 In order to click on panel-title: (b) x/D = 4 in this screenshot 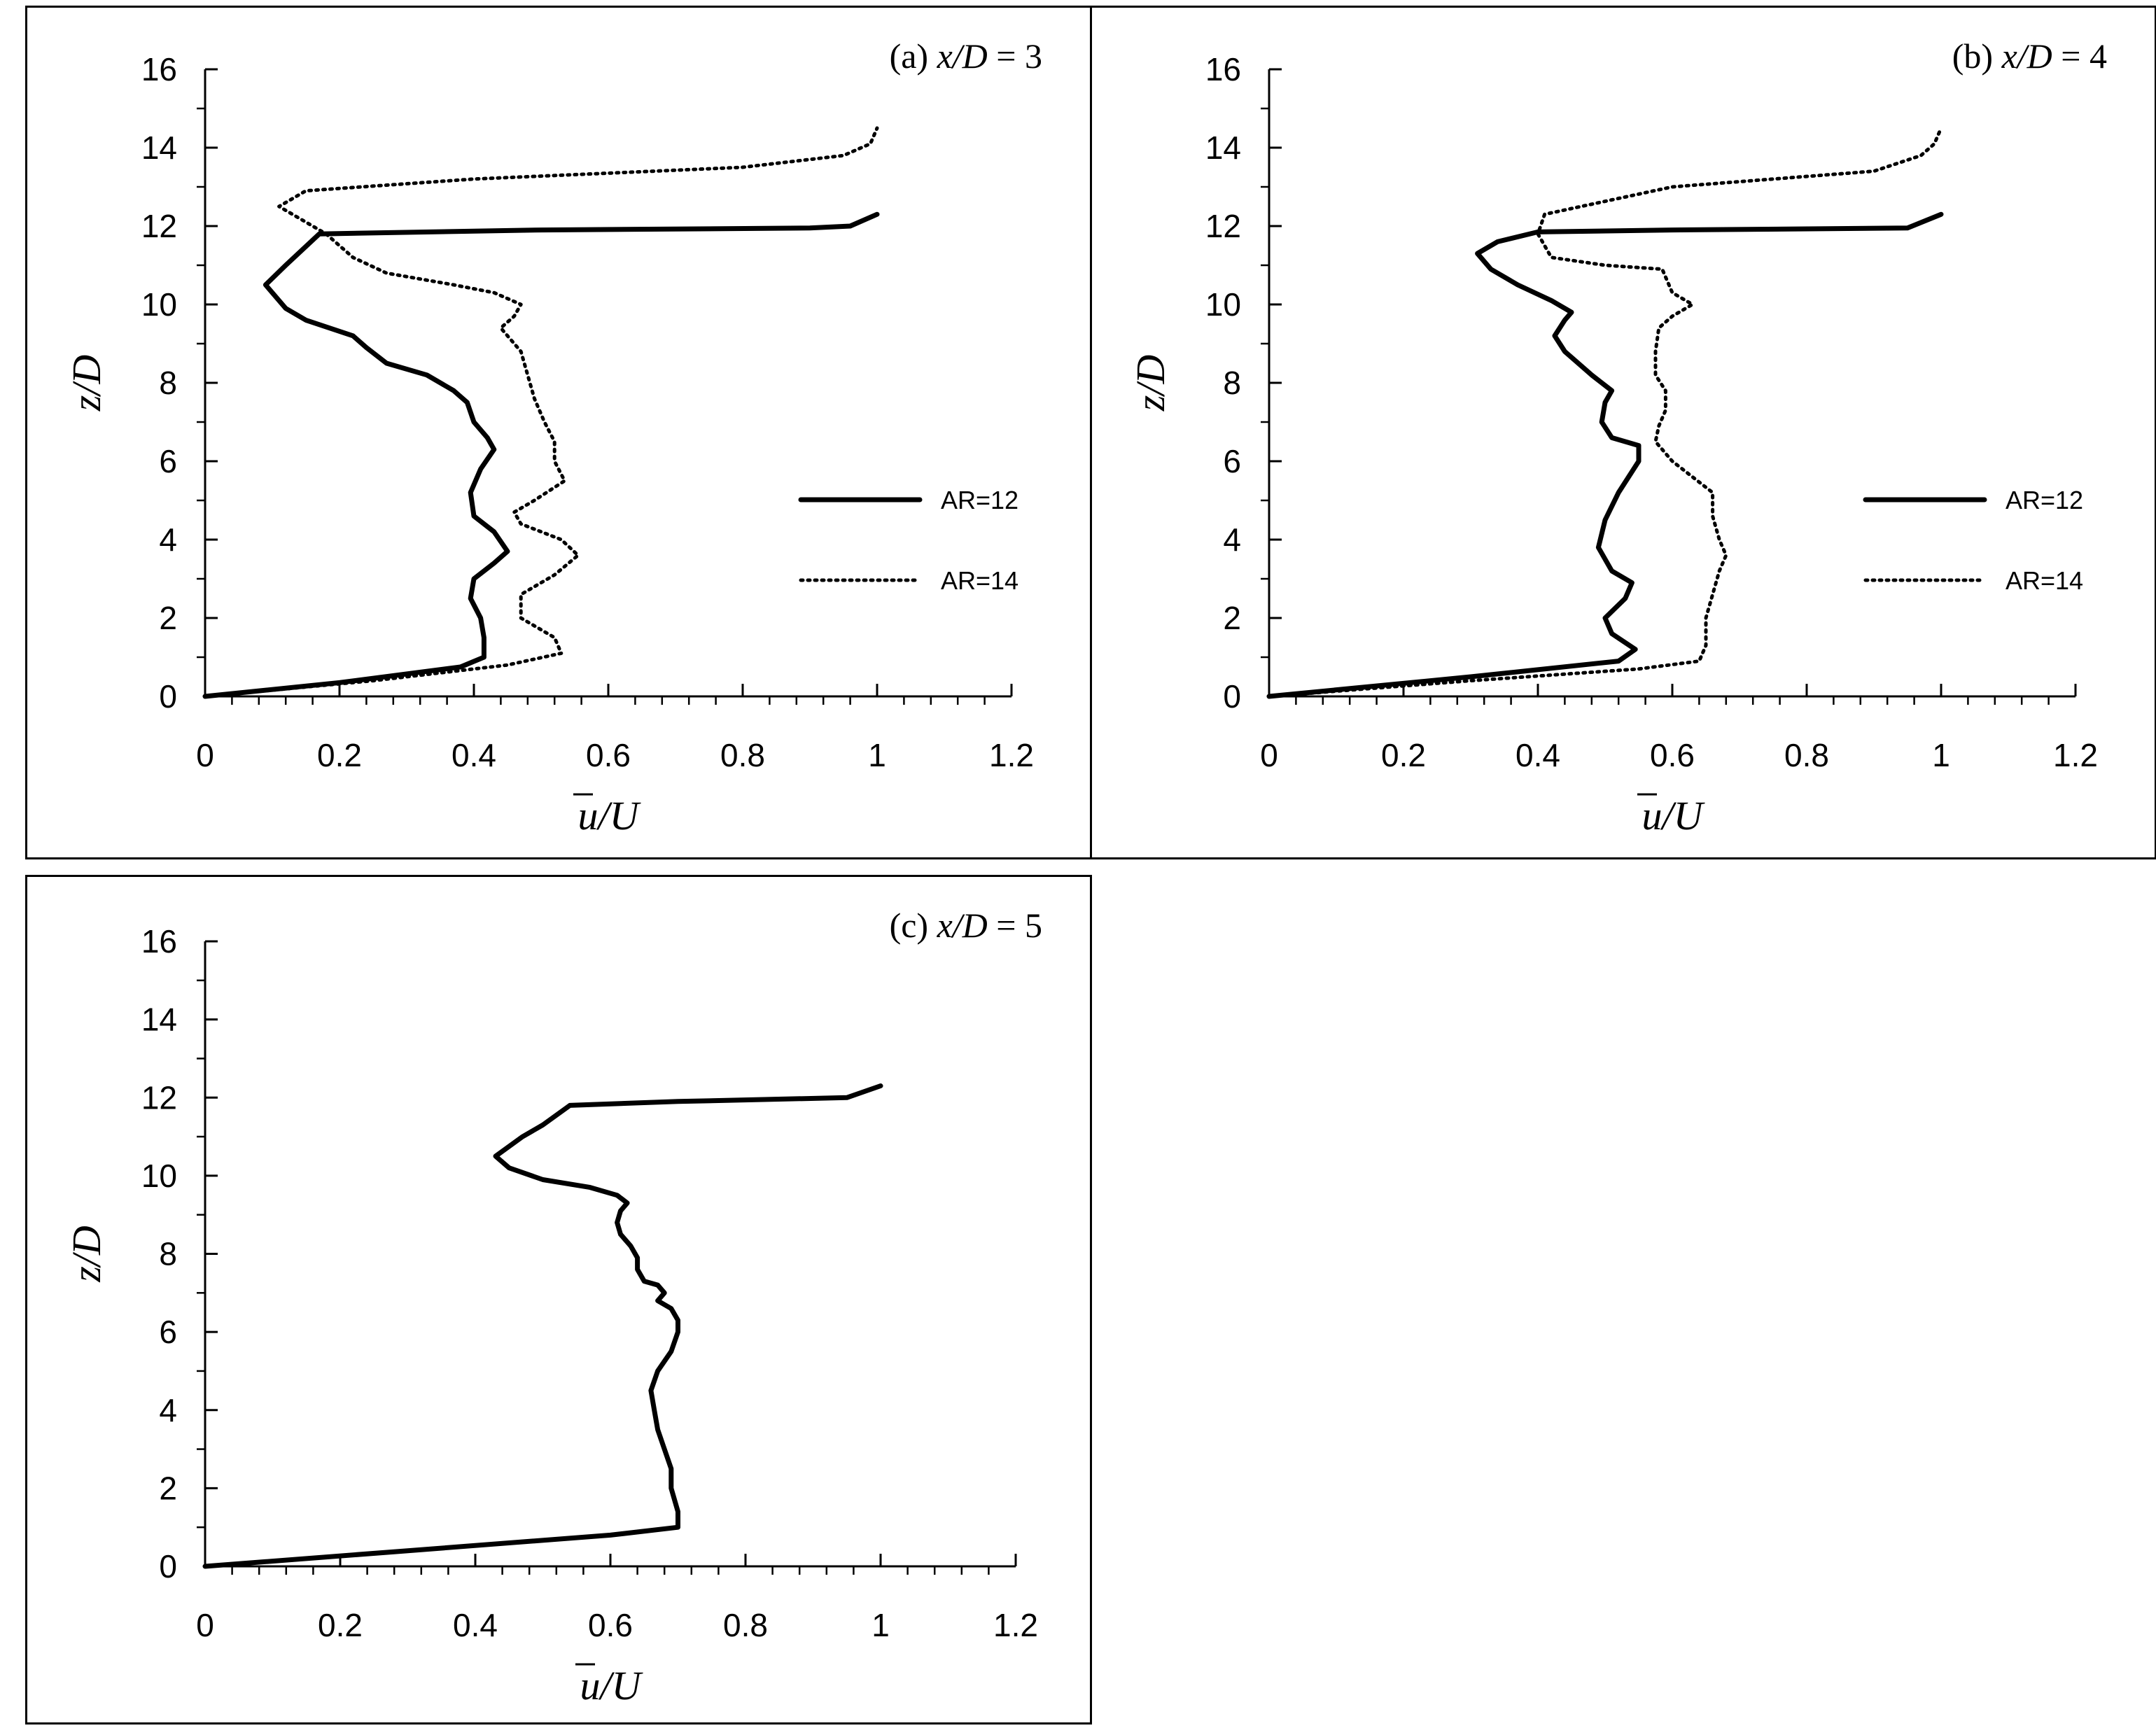, I will do `click(2029, 56)`.